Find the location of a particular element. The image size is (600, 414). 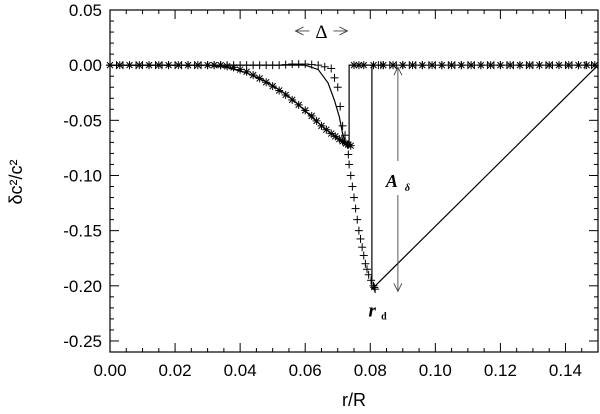

x-tick-label: 0.06 is located at coordinates (305, 370).